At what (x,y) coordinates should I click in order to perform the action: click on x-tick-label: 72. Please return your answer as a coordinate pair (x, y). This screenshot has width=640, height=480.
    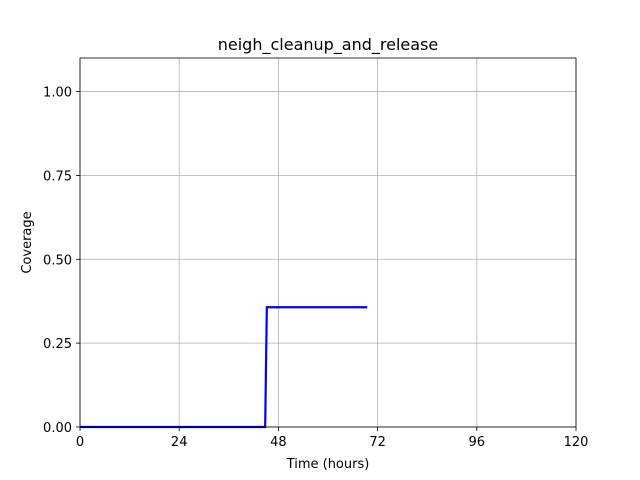
    Looking at the image, I should click on (377, 442).